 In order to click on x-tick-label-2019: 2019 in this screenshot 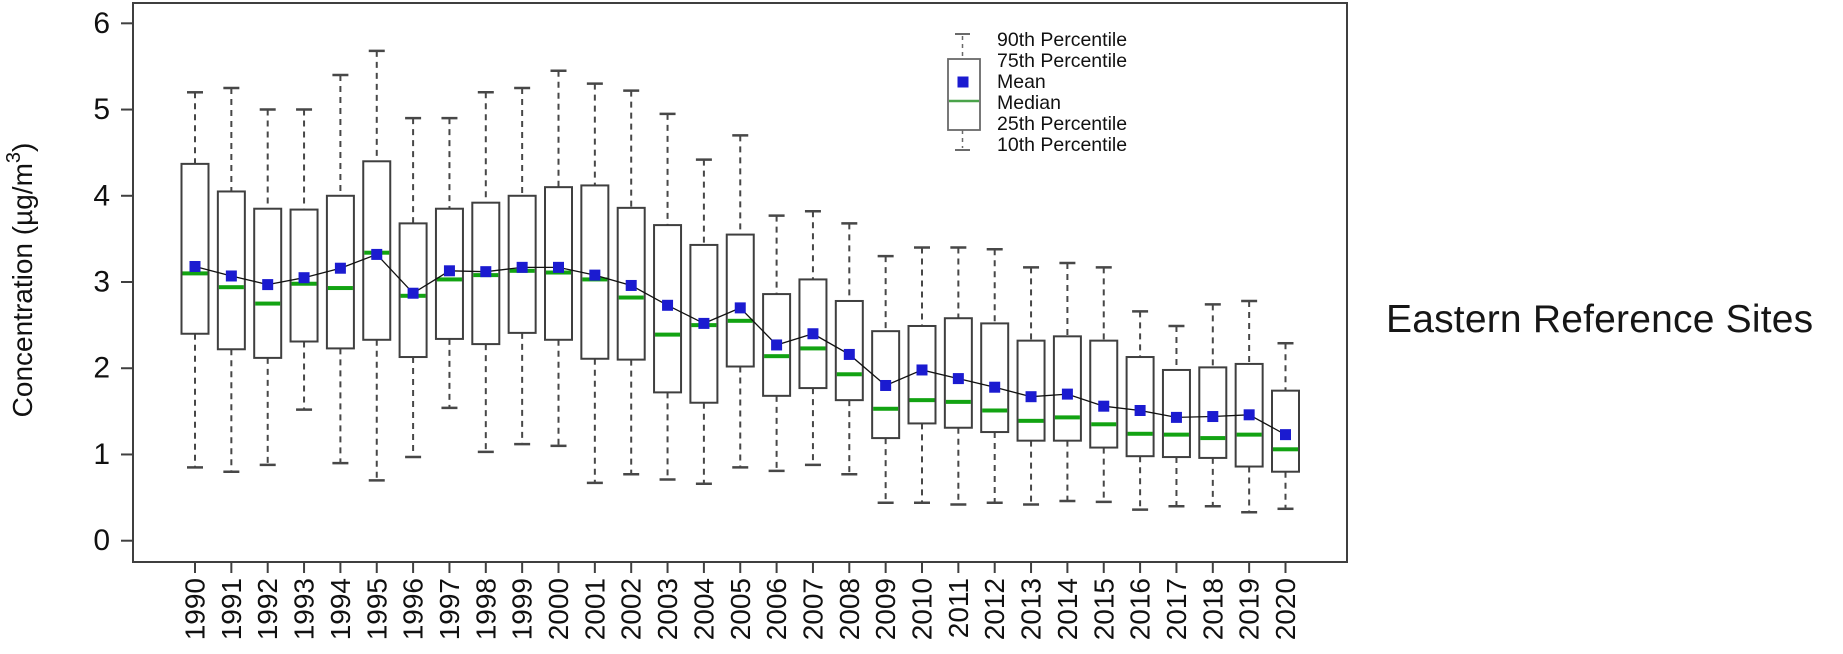, I will do `click(1249, 609)`.